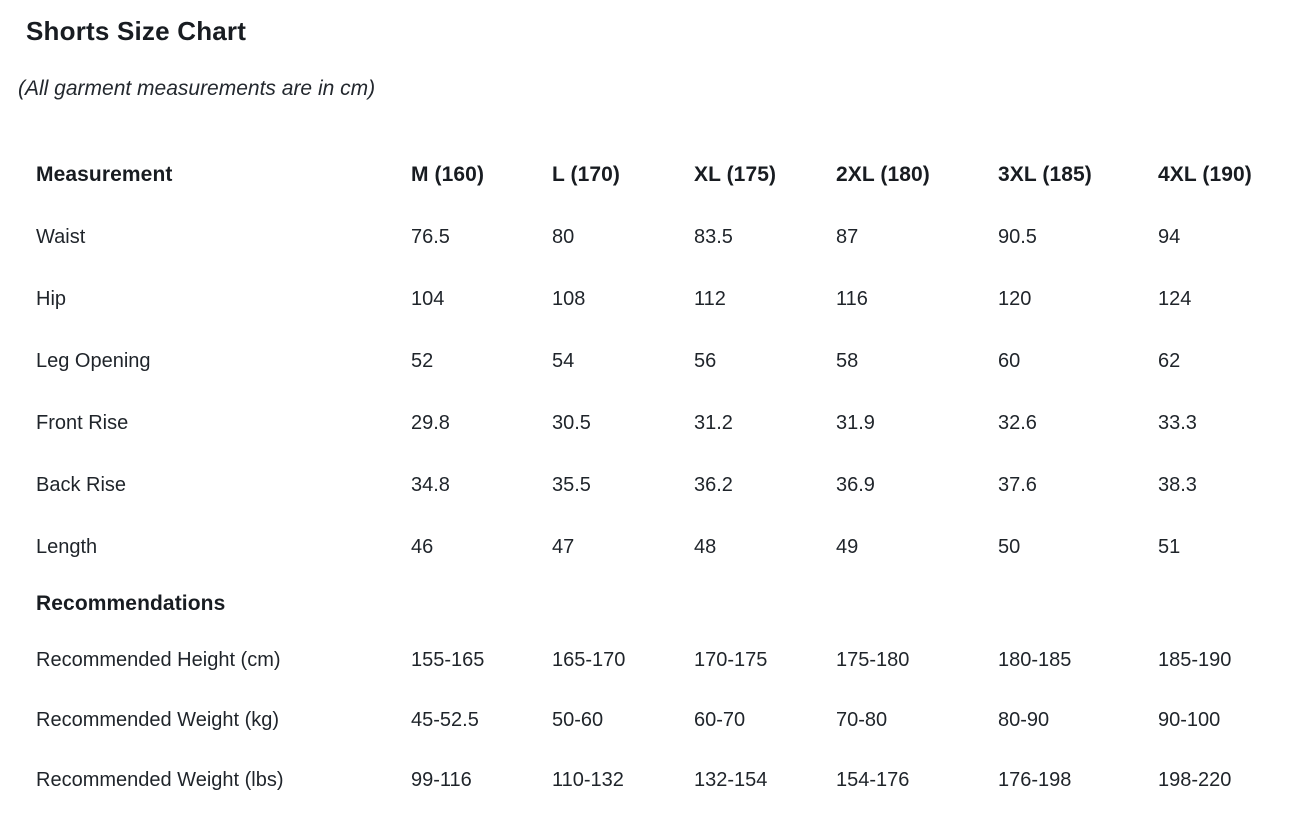 Image resolution: width=1308 pixels, height=822 pixels. What do you see at coordinates (672, 299) in the screenshot?
I see `table-row-hip: Hip 104 108 112 116 120 124` at bounding box center [672, 299].